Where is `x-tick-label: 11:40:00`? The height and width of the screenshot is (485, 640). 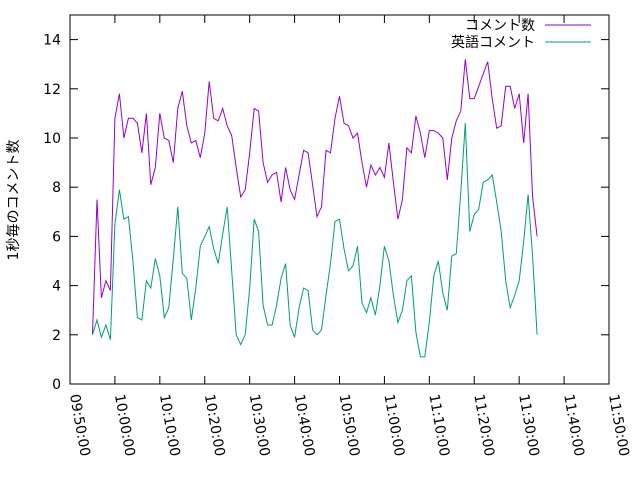 x-tick-label: 11:40:00 is located at coordinates (573, 425).